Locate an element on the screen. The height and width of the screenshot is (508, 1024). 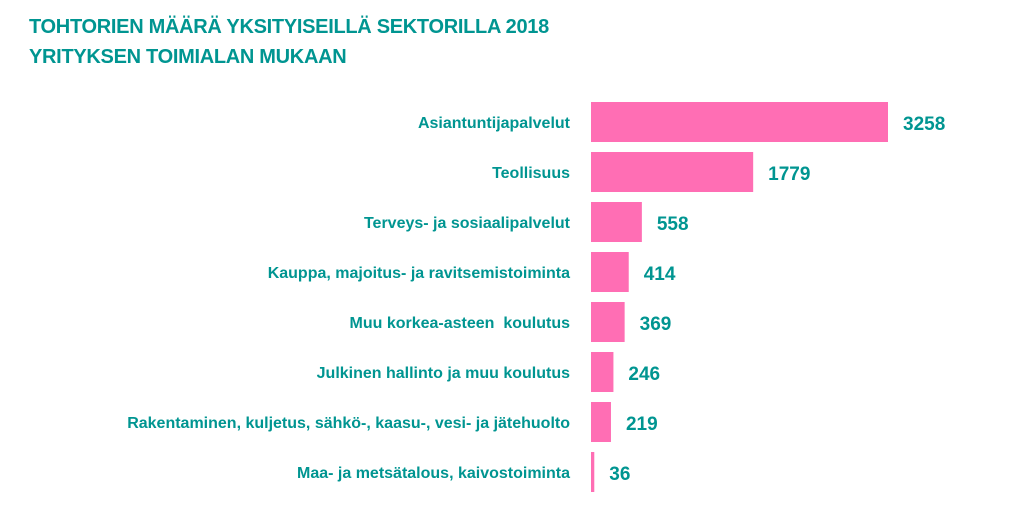
category-label: Julkinen hallinto ja muu koulutus is located at coordinates (443, 373).